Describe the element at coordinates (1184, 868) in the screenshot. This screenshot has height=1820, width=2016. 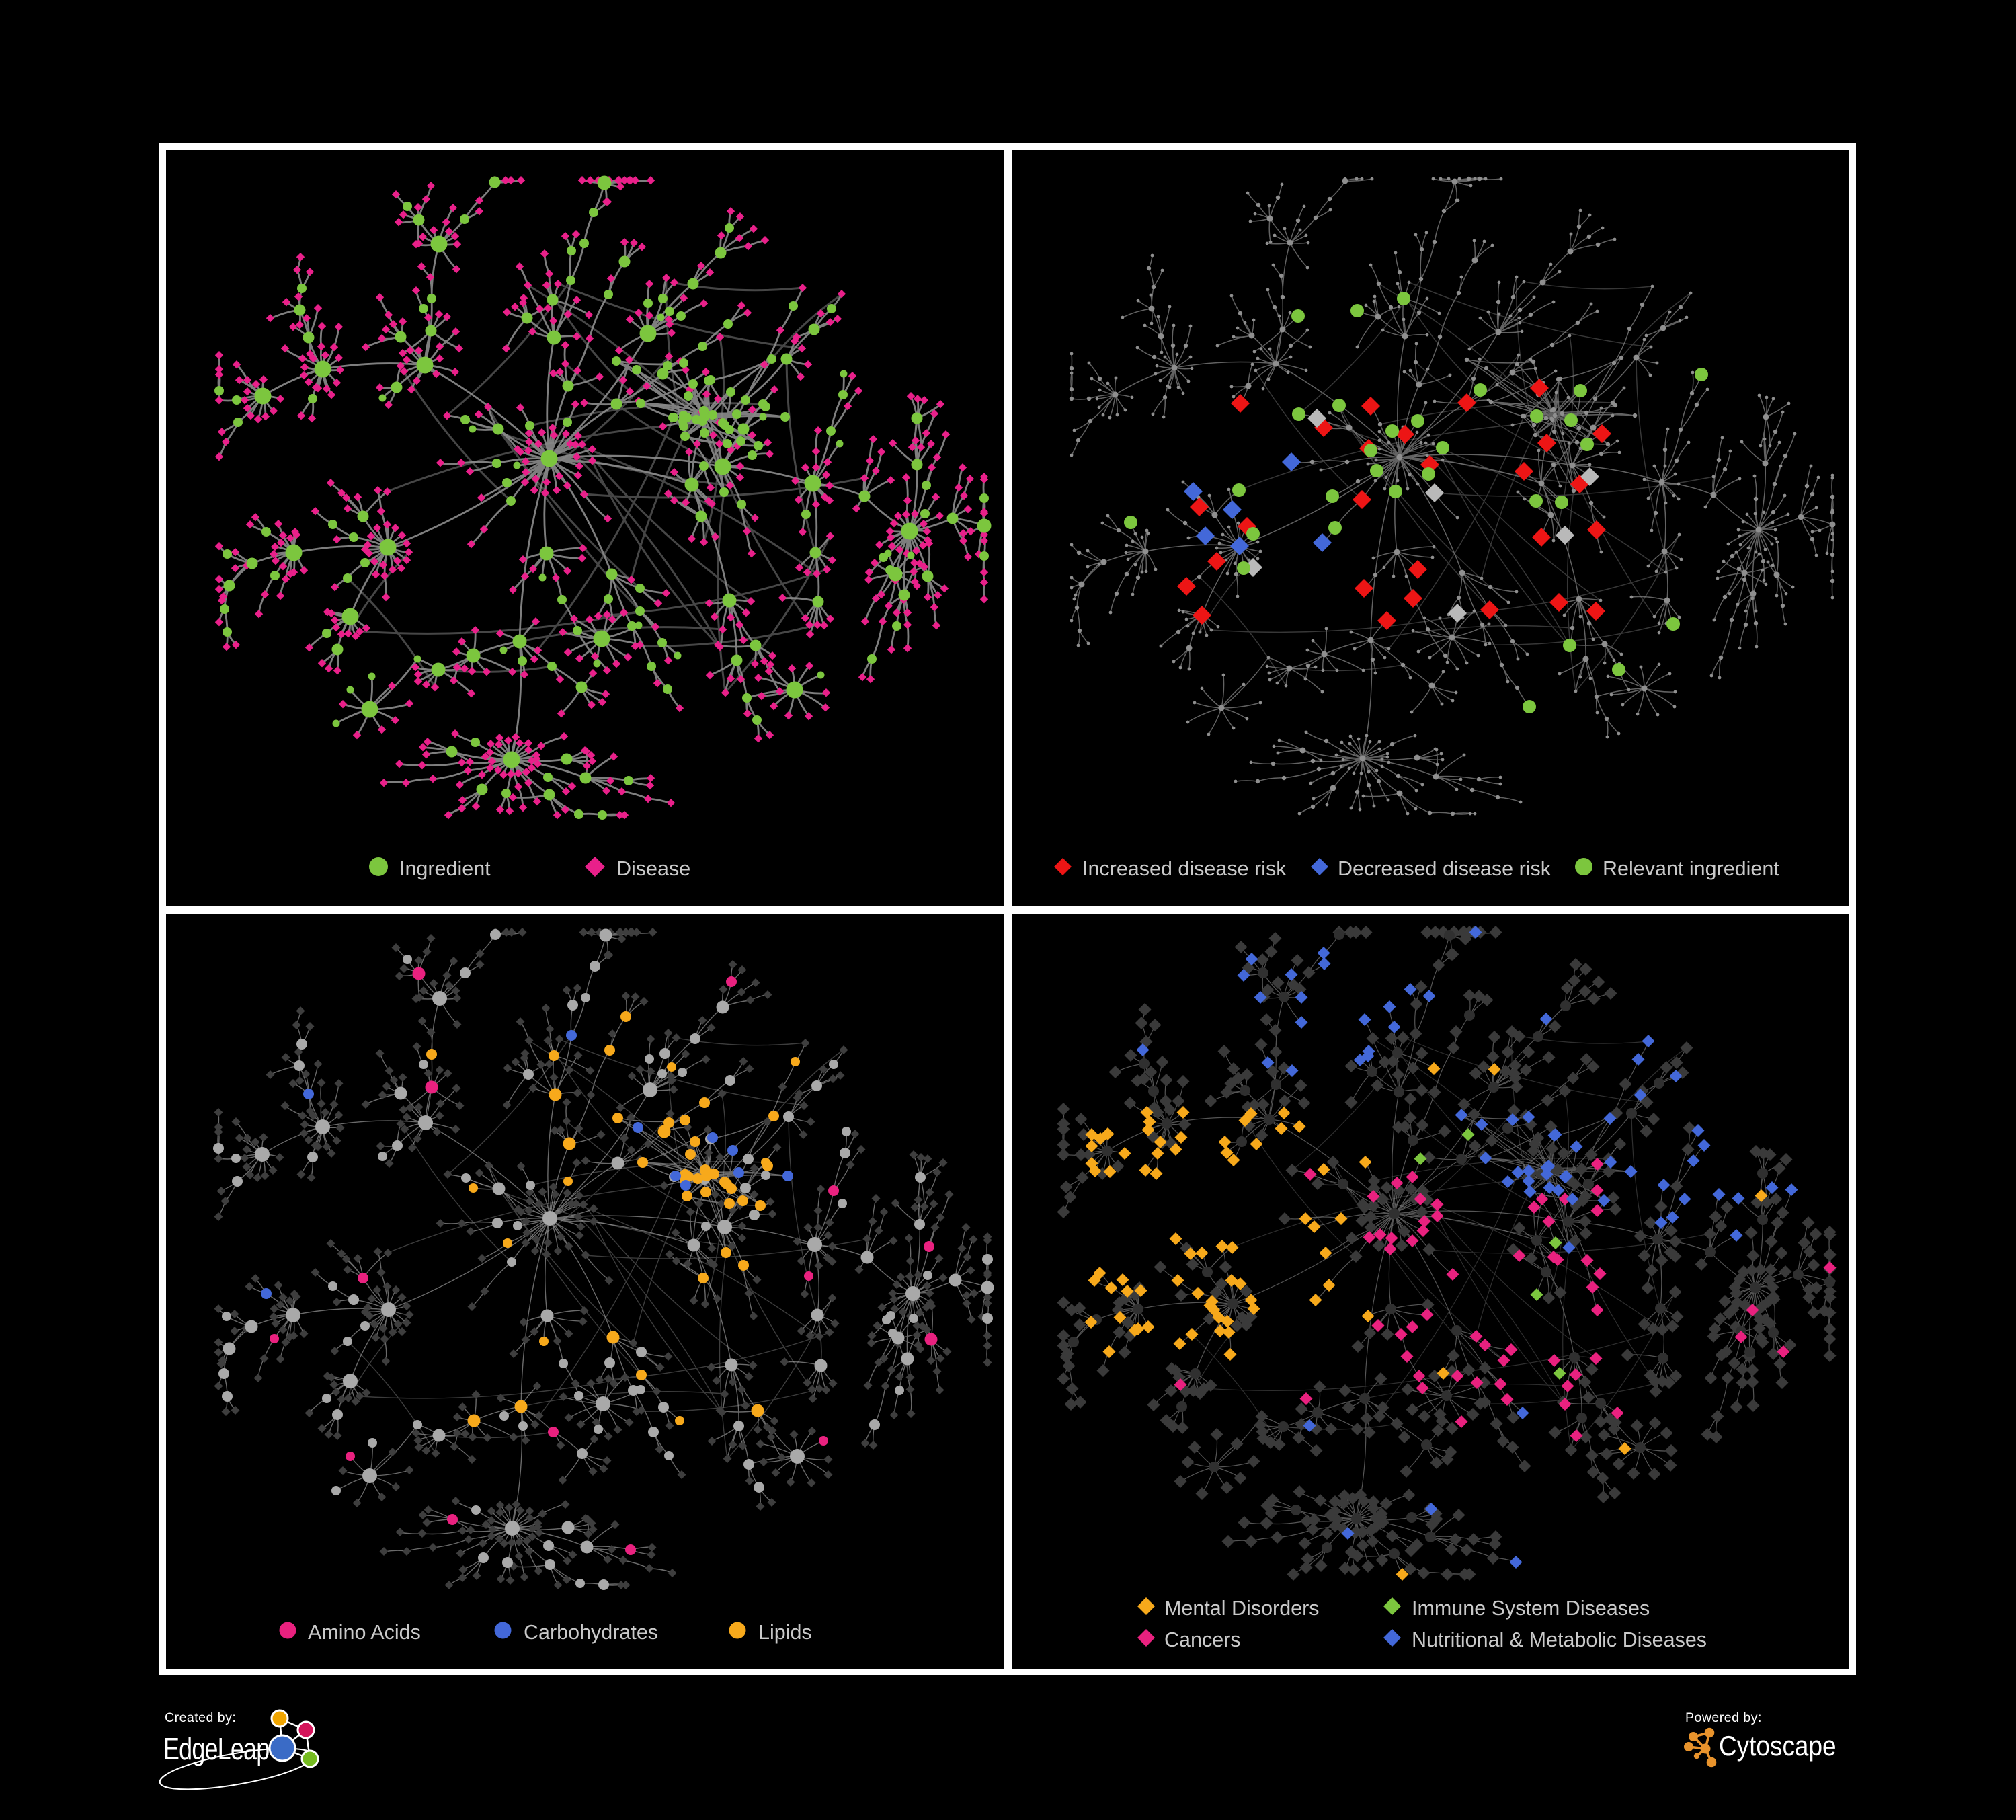
I see `svg-text: Increased disease risk` at that location.